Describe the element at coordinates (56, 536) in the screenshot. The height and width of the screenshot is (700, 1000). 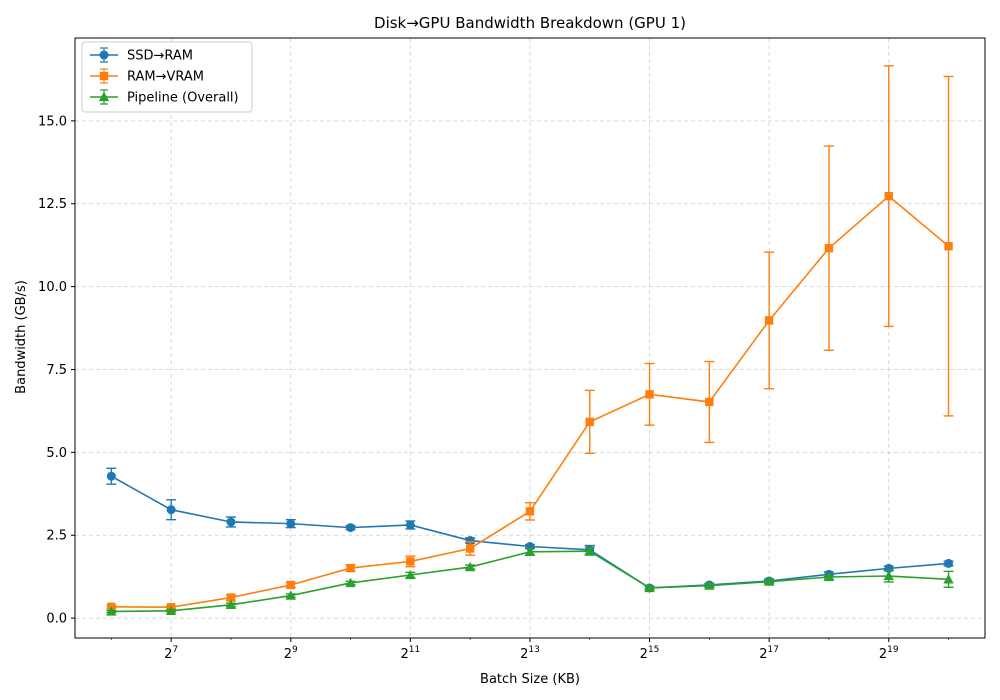
I see `y-tick-label: 2.5` at that location.